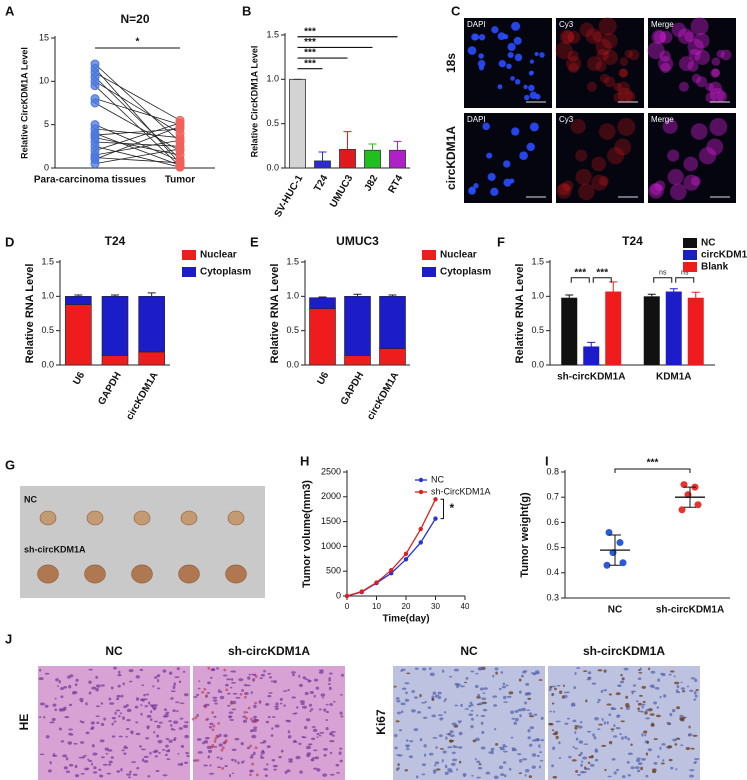 This screenshot has height=780, width=747. I want to click on legend-label: Blank, so click(715, 267).